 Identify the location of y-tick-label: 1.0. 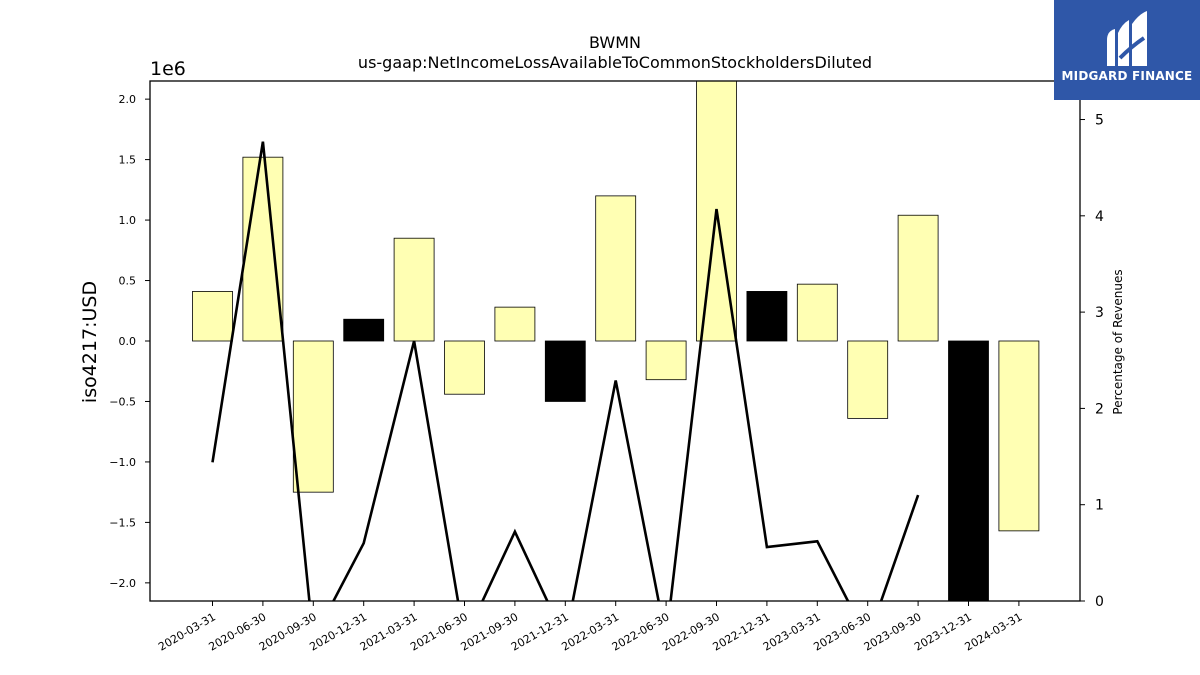
(128, 220).